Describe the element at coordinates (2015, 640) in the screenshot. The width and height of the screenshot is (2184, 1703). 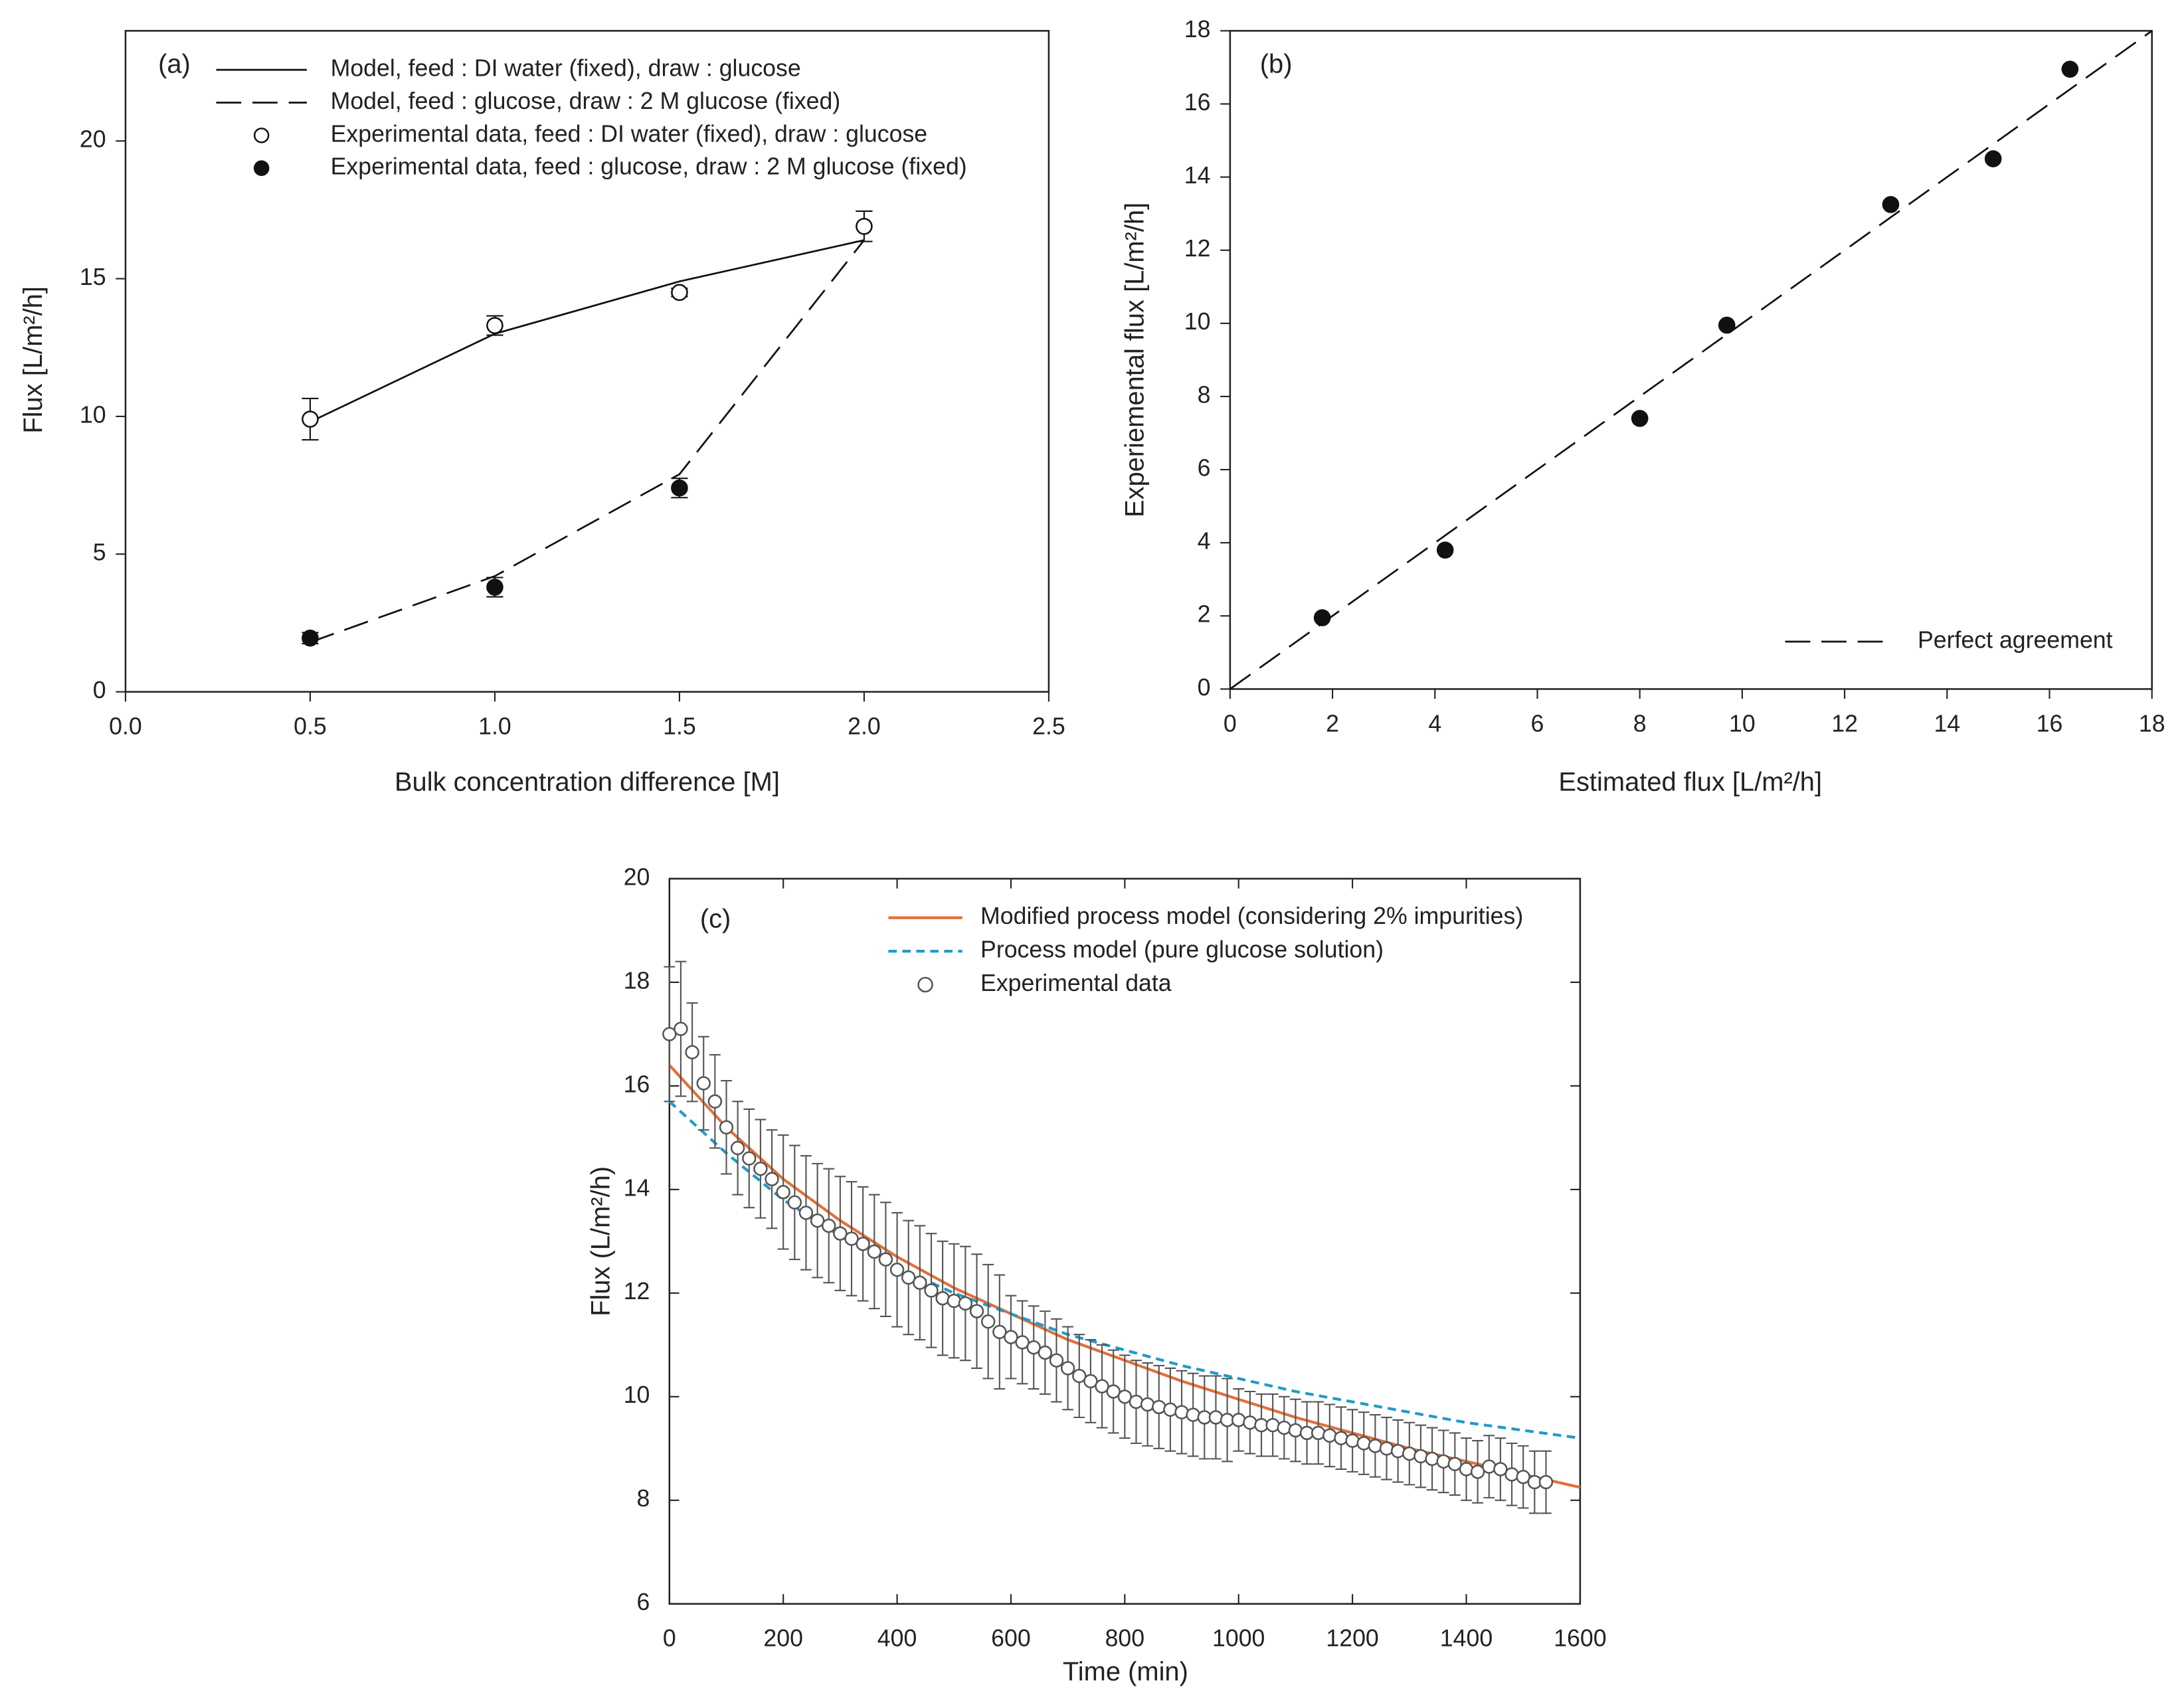
I see `legend-label: Perfect agreement` at that location.